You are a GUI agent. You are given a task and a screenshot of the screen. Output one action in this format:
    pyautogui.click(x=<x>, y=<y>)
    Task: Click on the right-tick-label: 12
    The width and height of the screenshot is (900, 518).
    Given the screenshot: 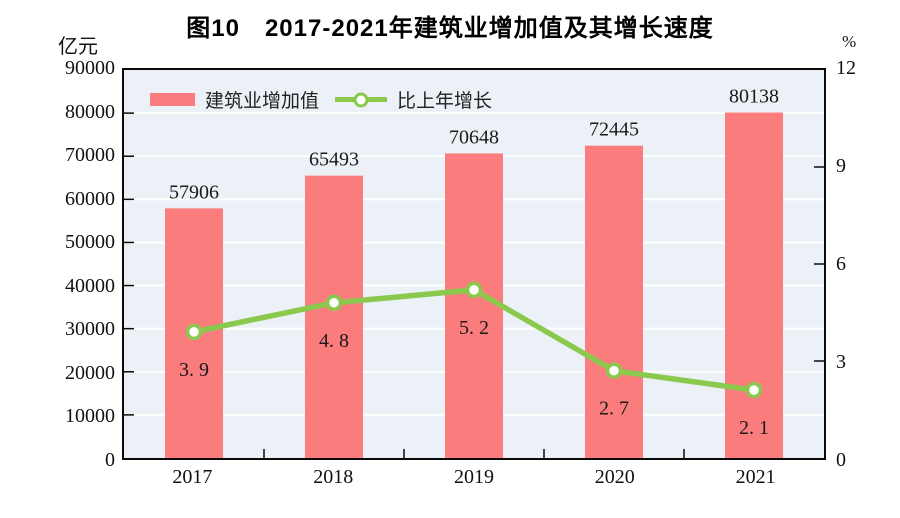 What is the action you would take?
    pyautogui.click(x=846, y=68)
    